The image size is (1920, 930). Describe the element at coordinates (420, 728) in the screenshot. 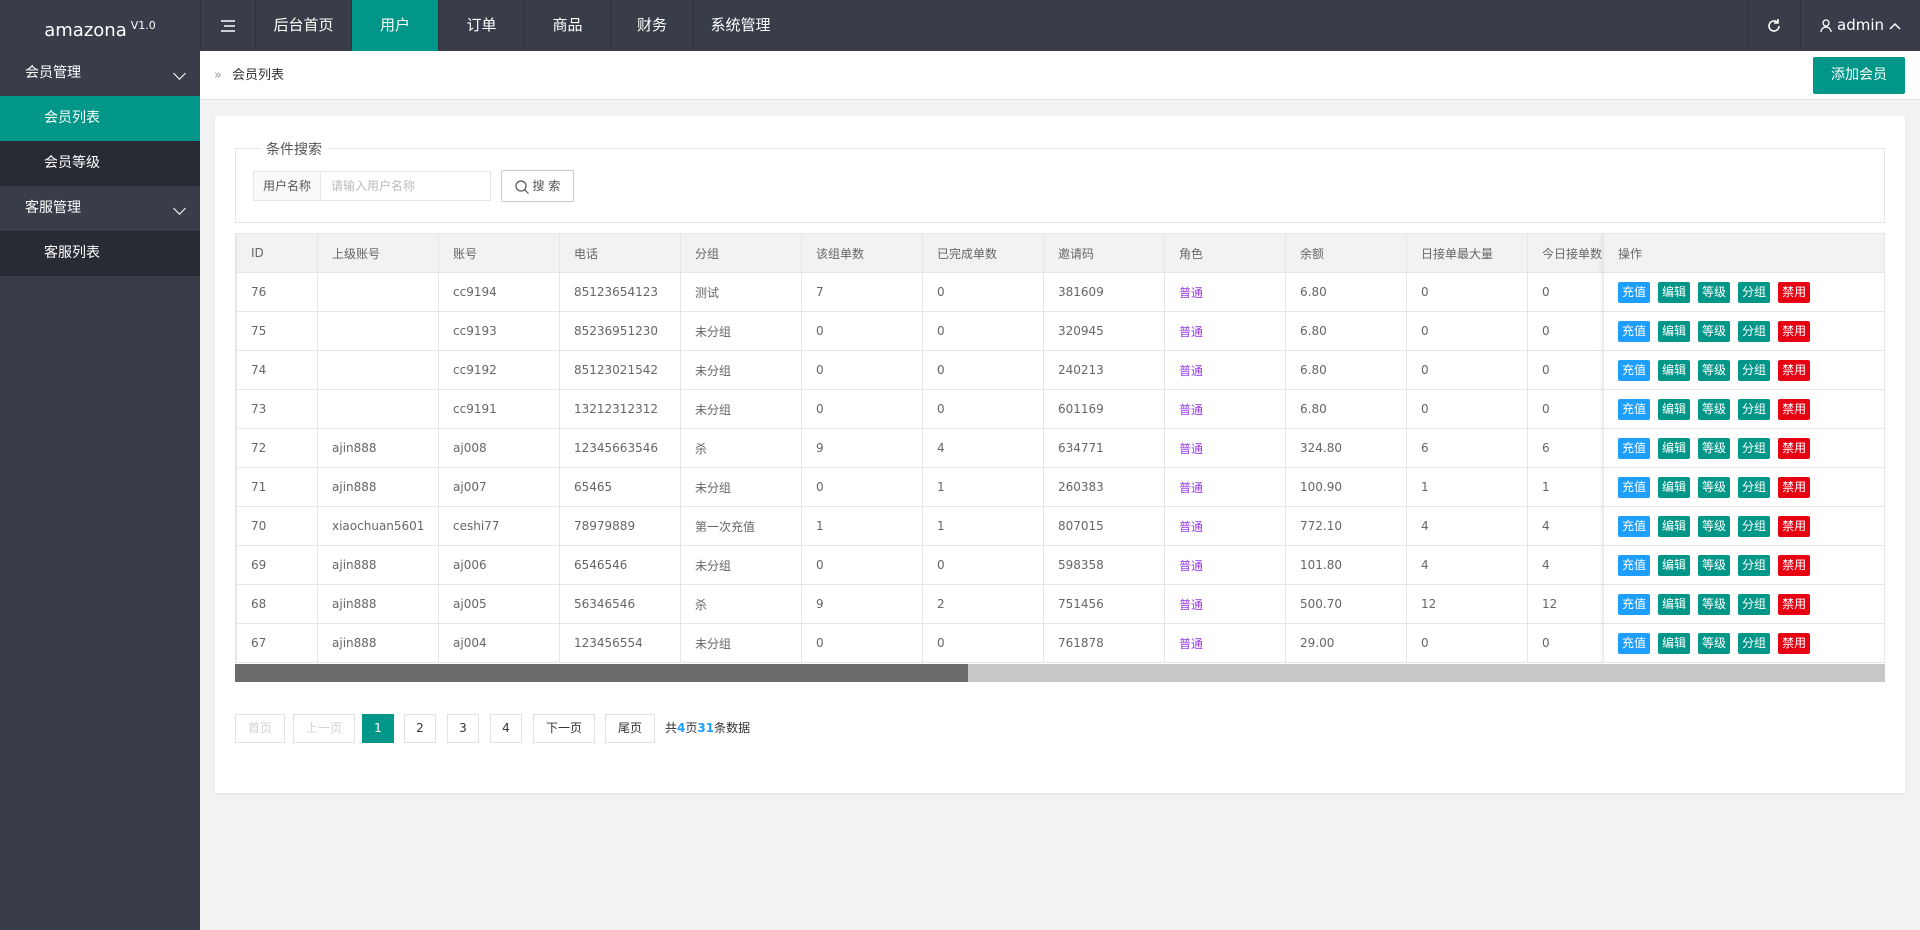

I see `page-button: 2` at that location.